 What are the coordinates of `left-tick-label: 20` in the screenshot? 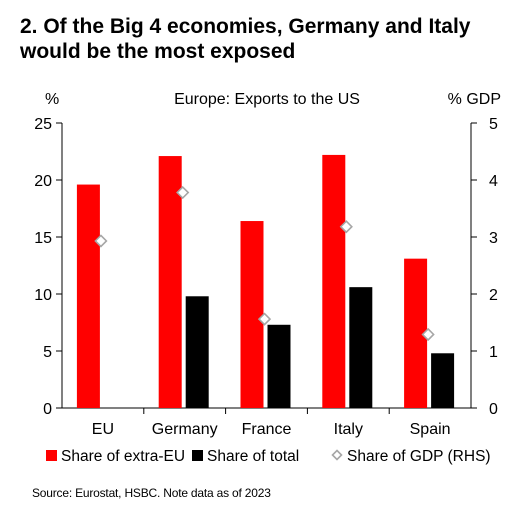 It's located at (43, 181).